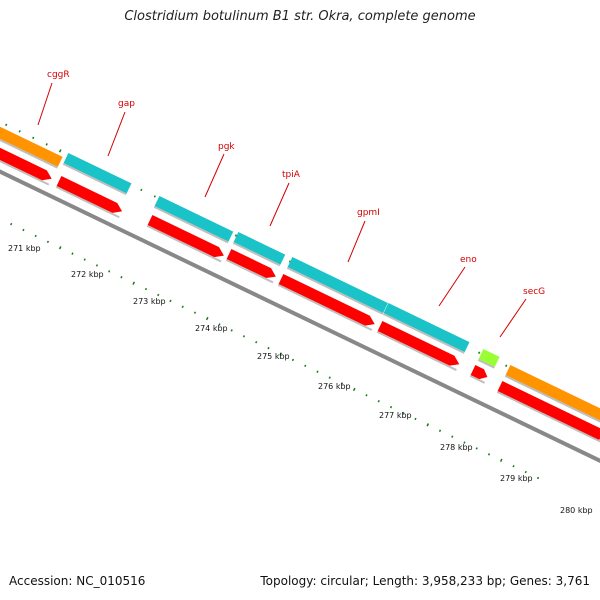 The width and height of the screenshot is (600, 600). I want to click on feature-red-gpmI, so click(327, 302).